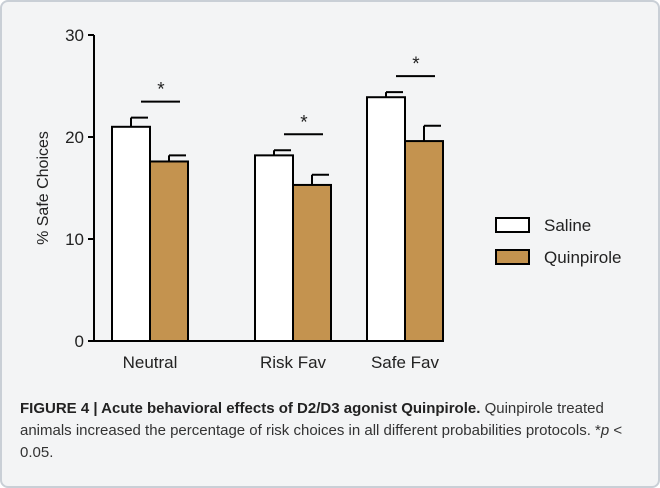 The width and height of the screenshot is (660, 488). I want to click on caption-star: *, so click(598, 430).